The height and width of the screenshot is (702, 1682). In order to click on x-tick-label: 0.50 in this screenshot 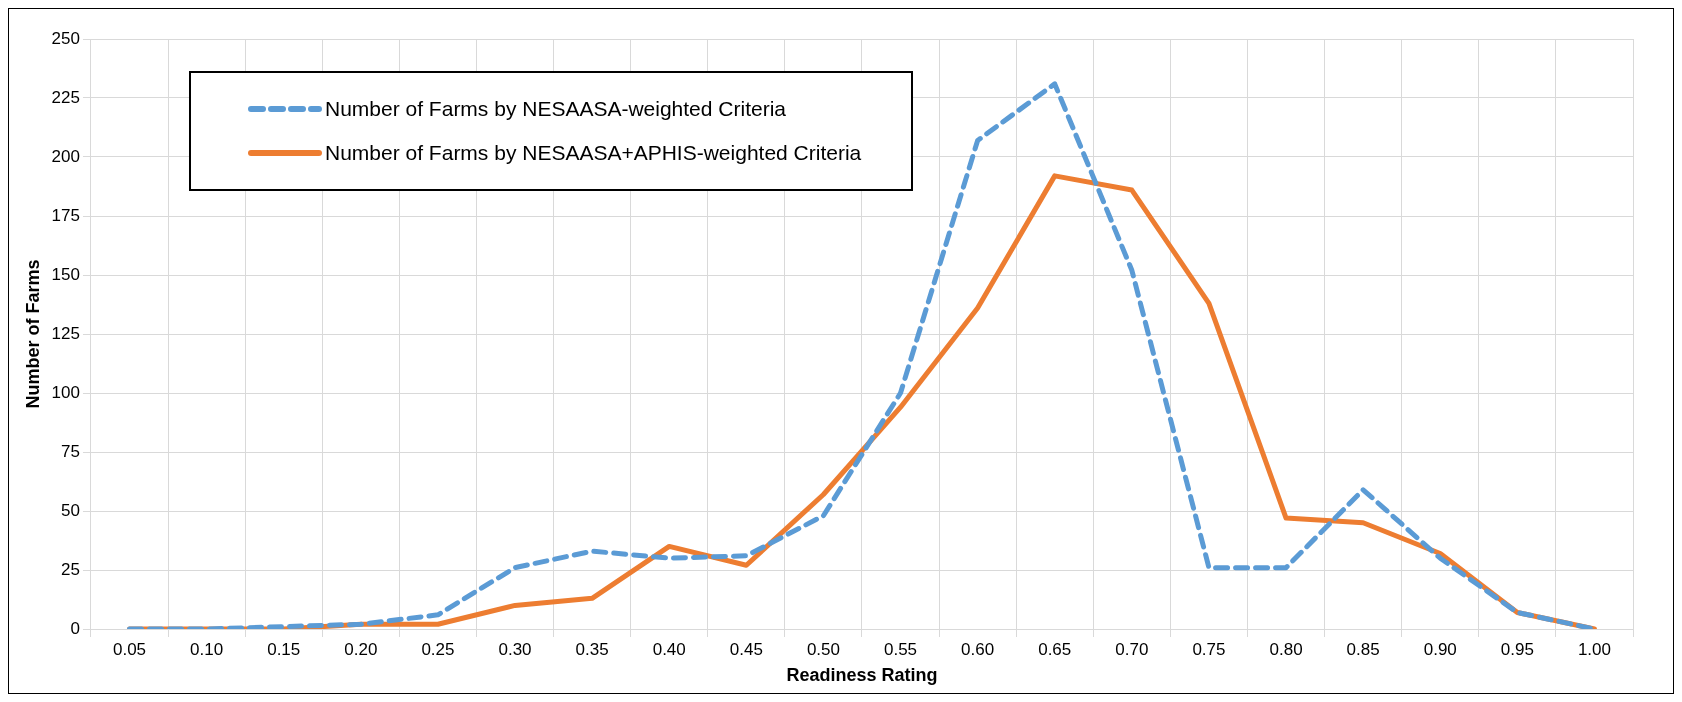, I will do `click(823, 649)`.